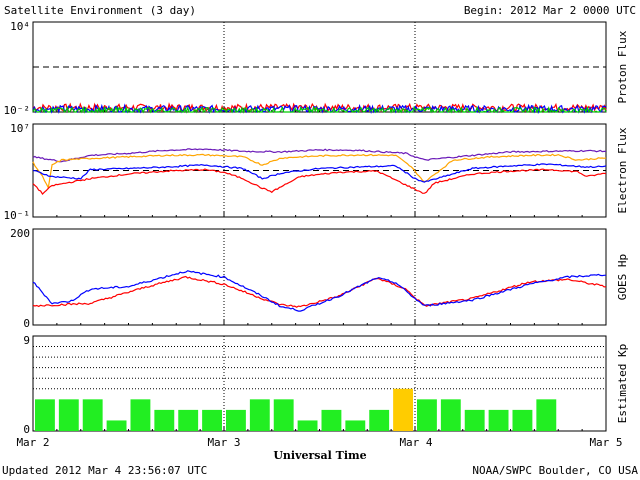 Image resolution: width=640 pixels, height=480 pixels. Describe the element at coordinates (100, 10) in the screenshot. I see `chart-title: Satellite Environment (3 day)` at that location.